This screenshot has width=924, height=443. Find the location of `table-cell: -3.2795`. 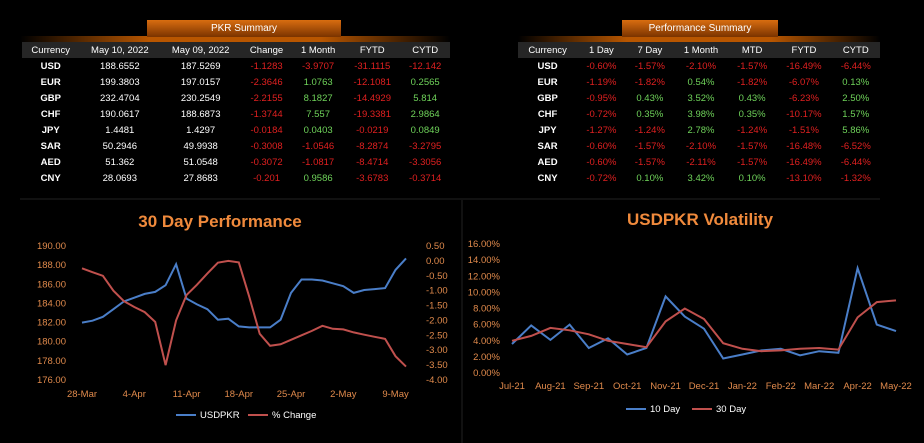

table-cell: -3.2795 is located at coordinates (425, 146).